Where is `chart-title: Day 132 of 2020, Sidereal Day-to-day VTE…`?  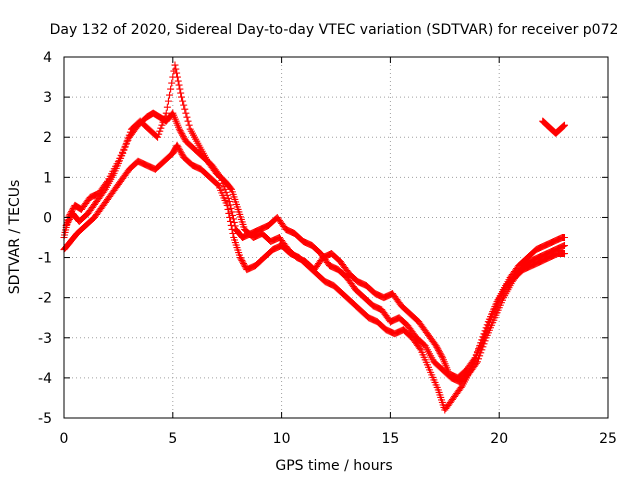 chart-title: Day 132 of 2020, Sidereal Day-to-day VTE… is located at coordinates (334, 30).